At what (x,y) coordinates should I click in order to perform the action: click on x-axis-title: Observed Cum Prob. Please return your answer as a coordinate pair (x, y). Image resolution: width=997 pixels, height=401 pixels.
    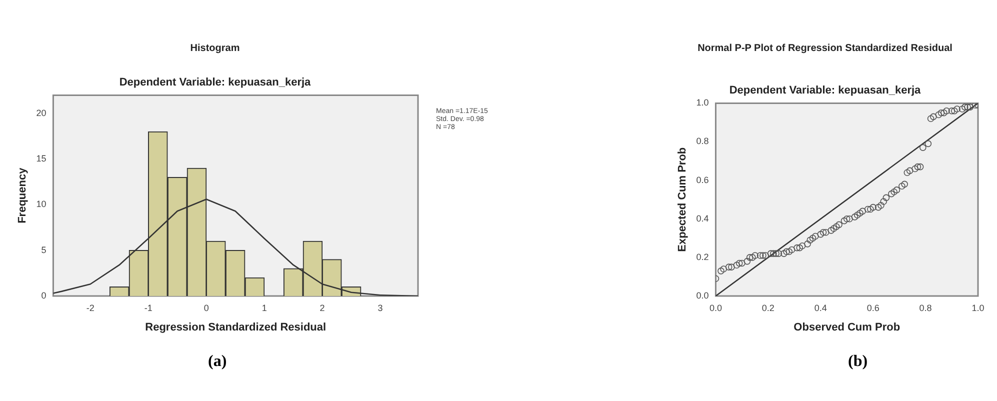
    Looking at the image, I should click on (847, 327).